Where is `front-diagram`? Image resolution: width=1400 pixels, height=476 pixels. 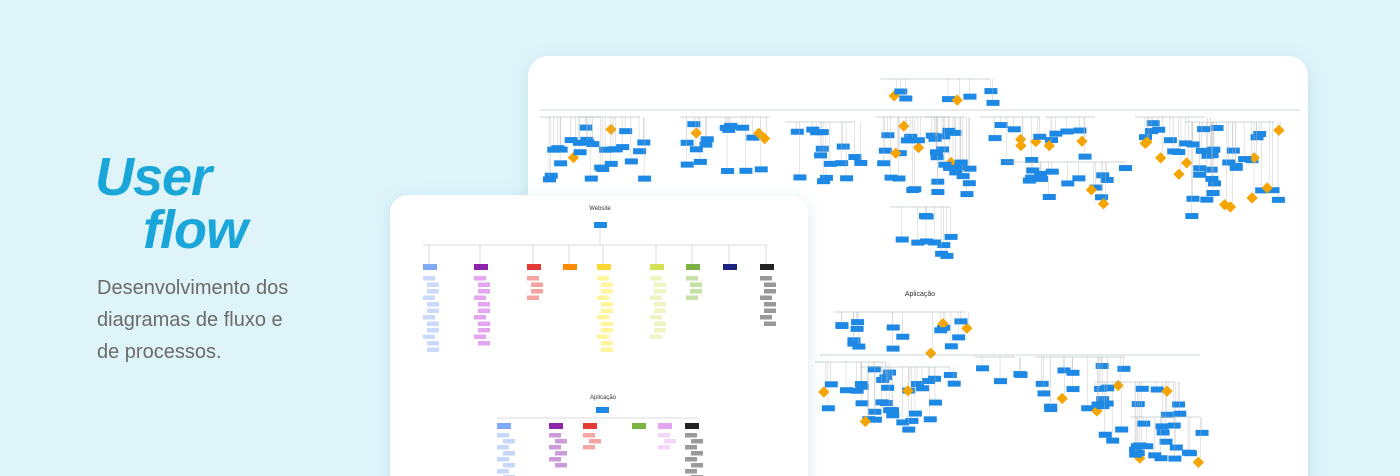 front-diagram is located at coordinates (599, 349).